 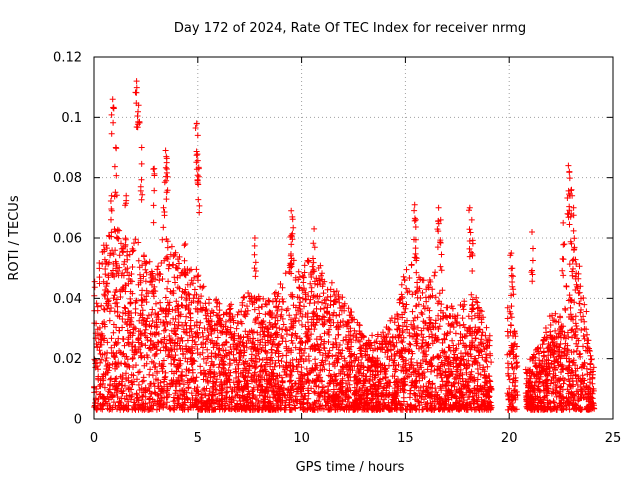 I want to click on y-tick-label: 0.12, so click(x=67, y=58).